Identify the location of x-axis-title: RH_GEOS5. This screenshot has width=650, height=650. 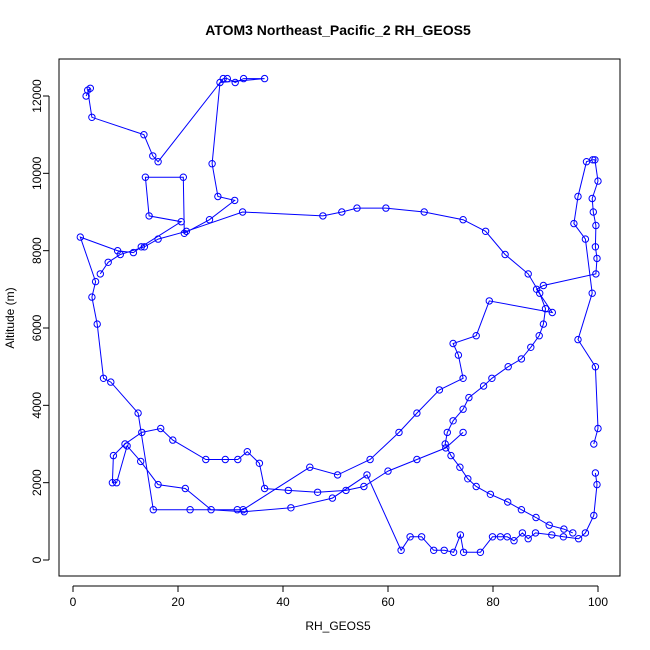
(338, 626).